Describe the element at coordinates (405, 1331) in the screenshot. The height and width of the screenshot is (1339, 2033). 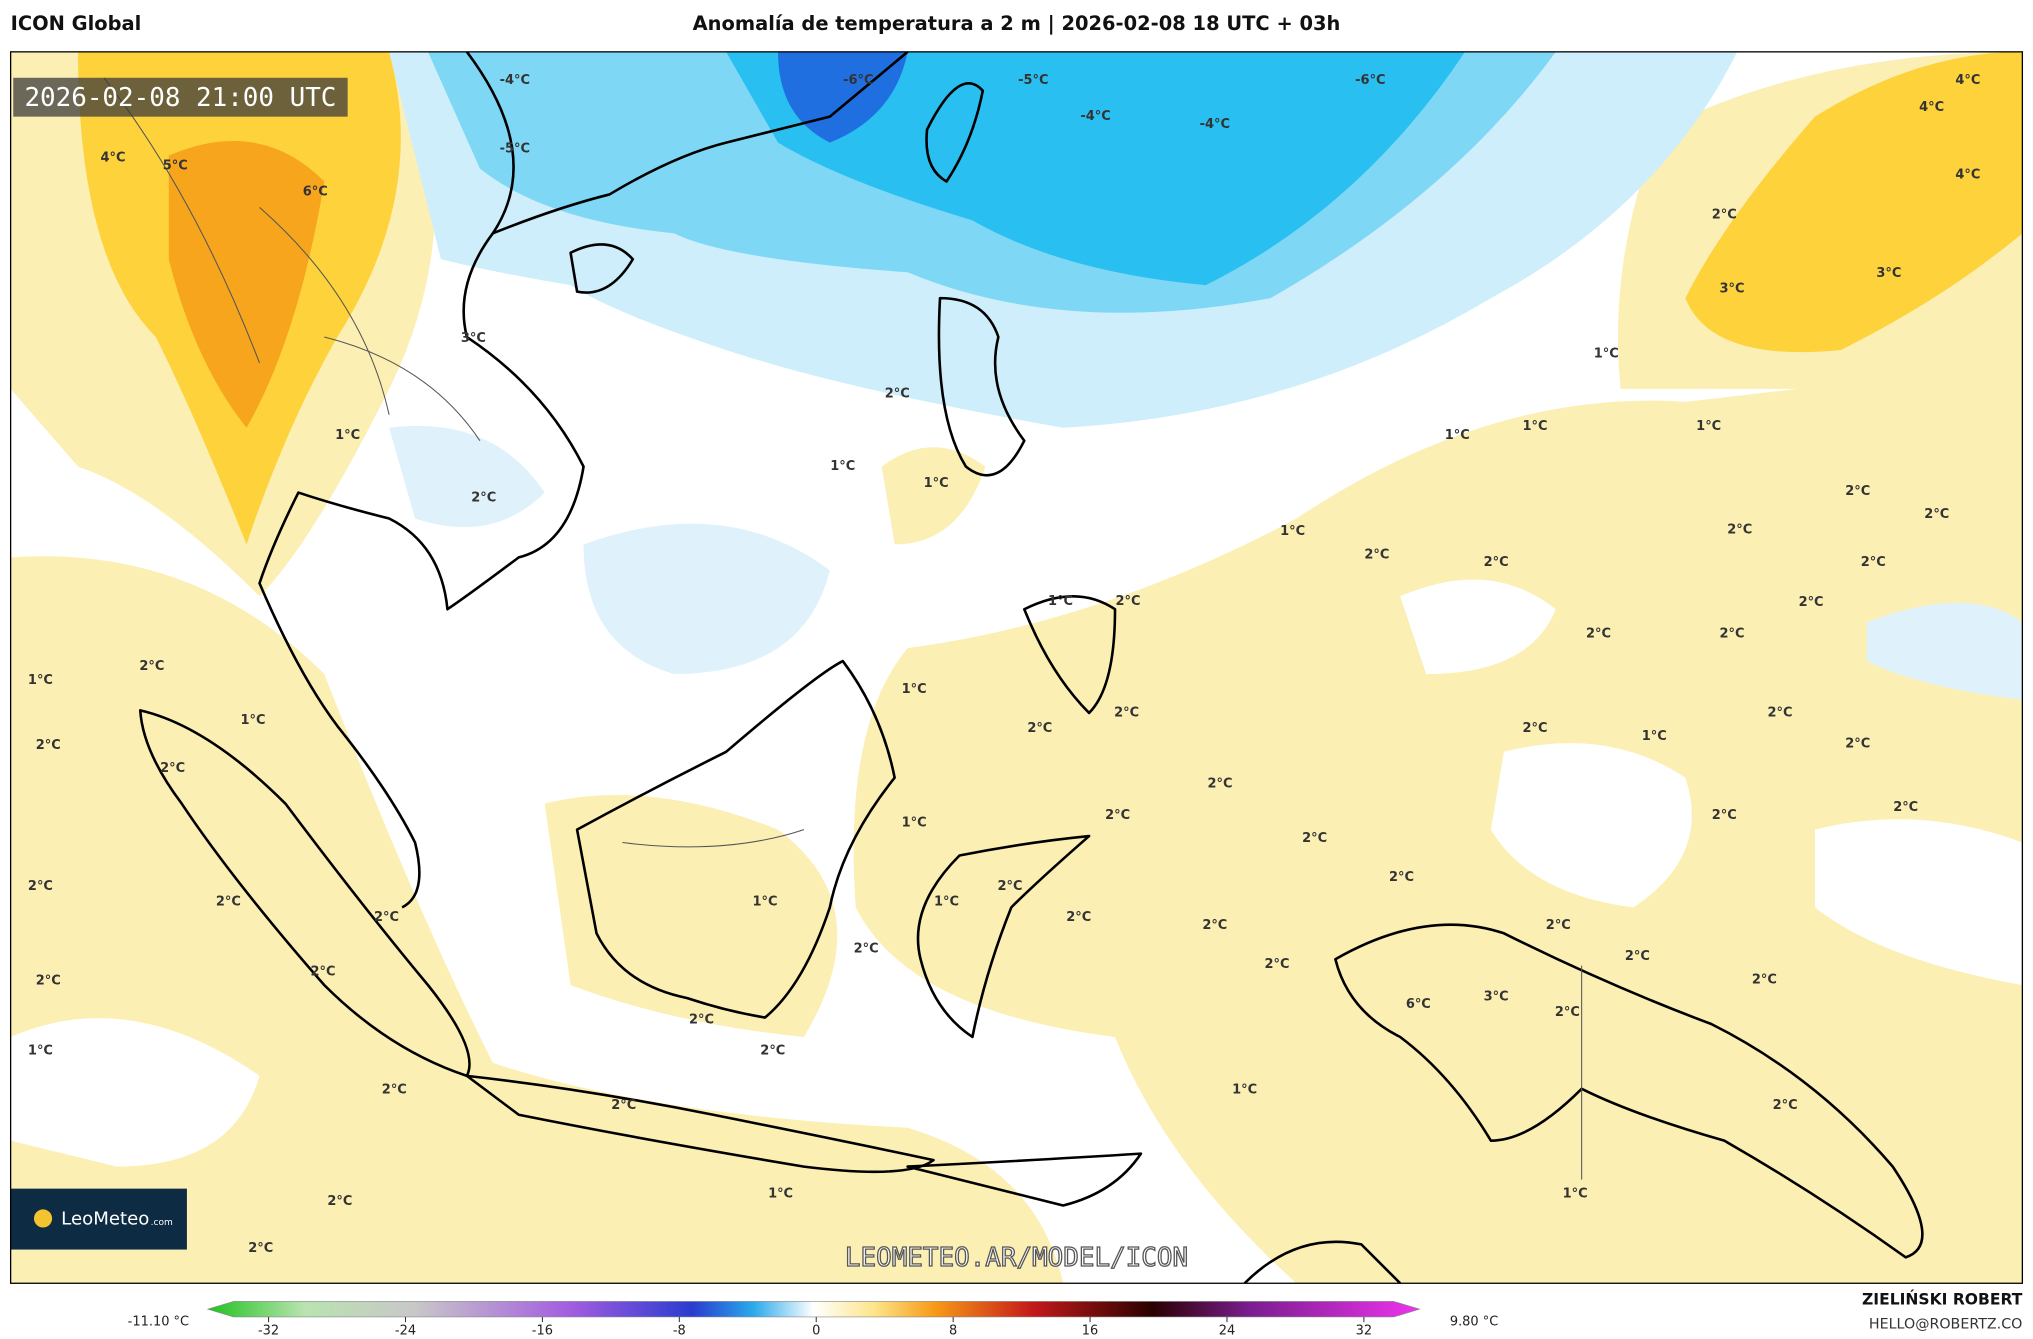
I see `colorbar-tick-label: -24` at that location.